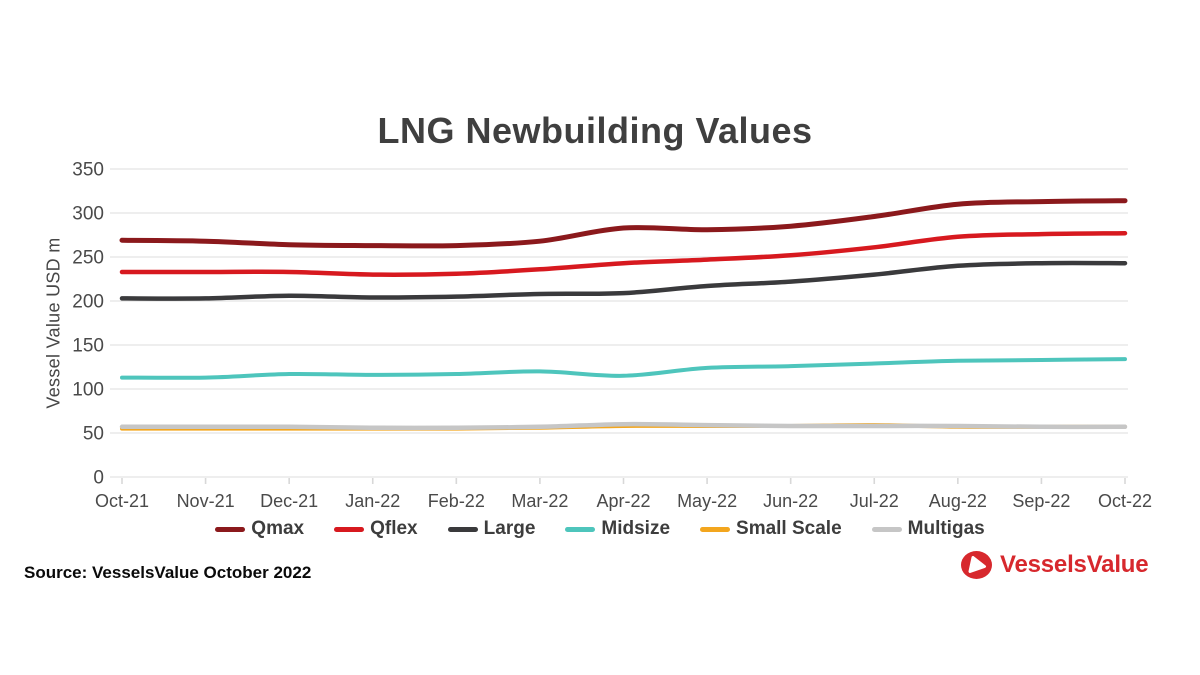 This screenshot has height=675, width=1200. Describe the element at coordinates (289, 501) in the screenshot. I see `x-tick-label-Dec-21: Dec-21` at that location.